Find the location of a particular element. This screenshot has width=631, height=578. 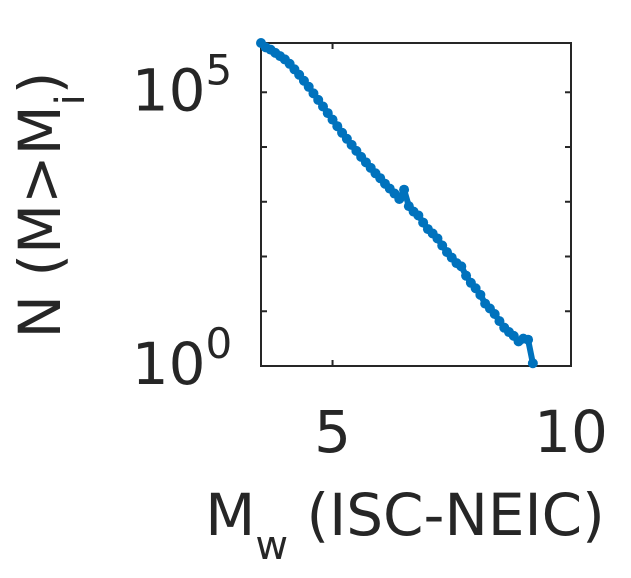

y-axis-label: N (M>Mi) is located at coordinates (50, 205).